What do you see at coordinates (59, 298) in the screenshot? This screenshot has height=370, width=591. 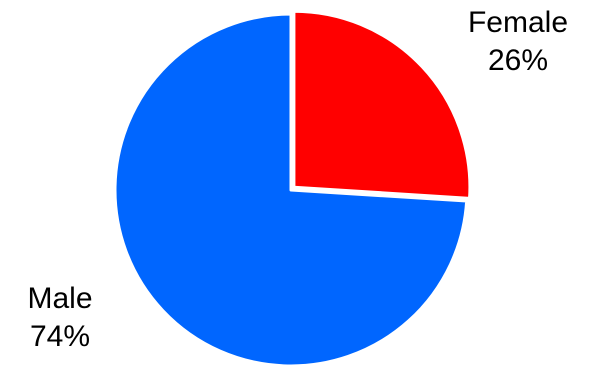 I see `slice-label-name: Male` at bounding box center [59, 298].